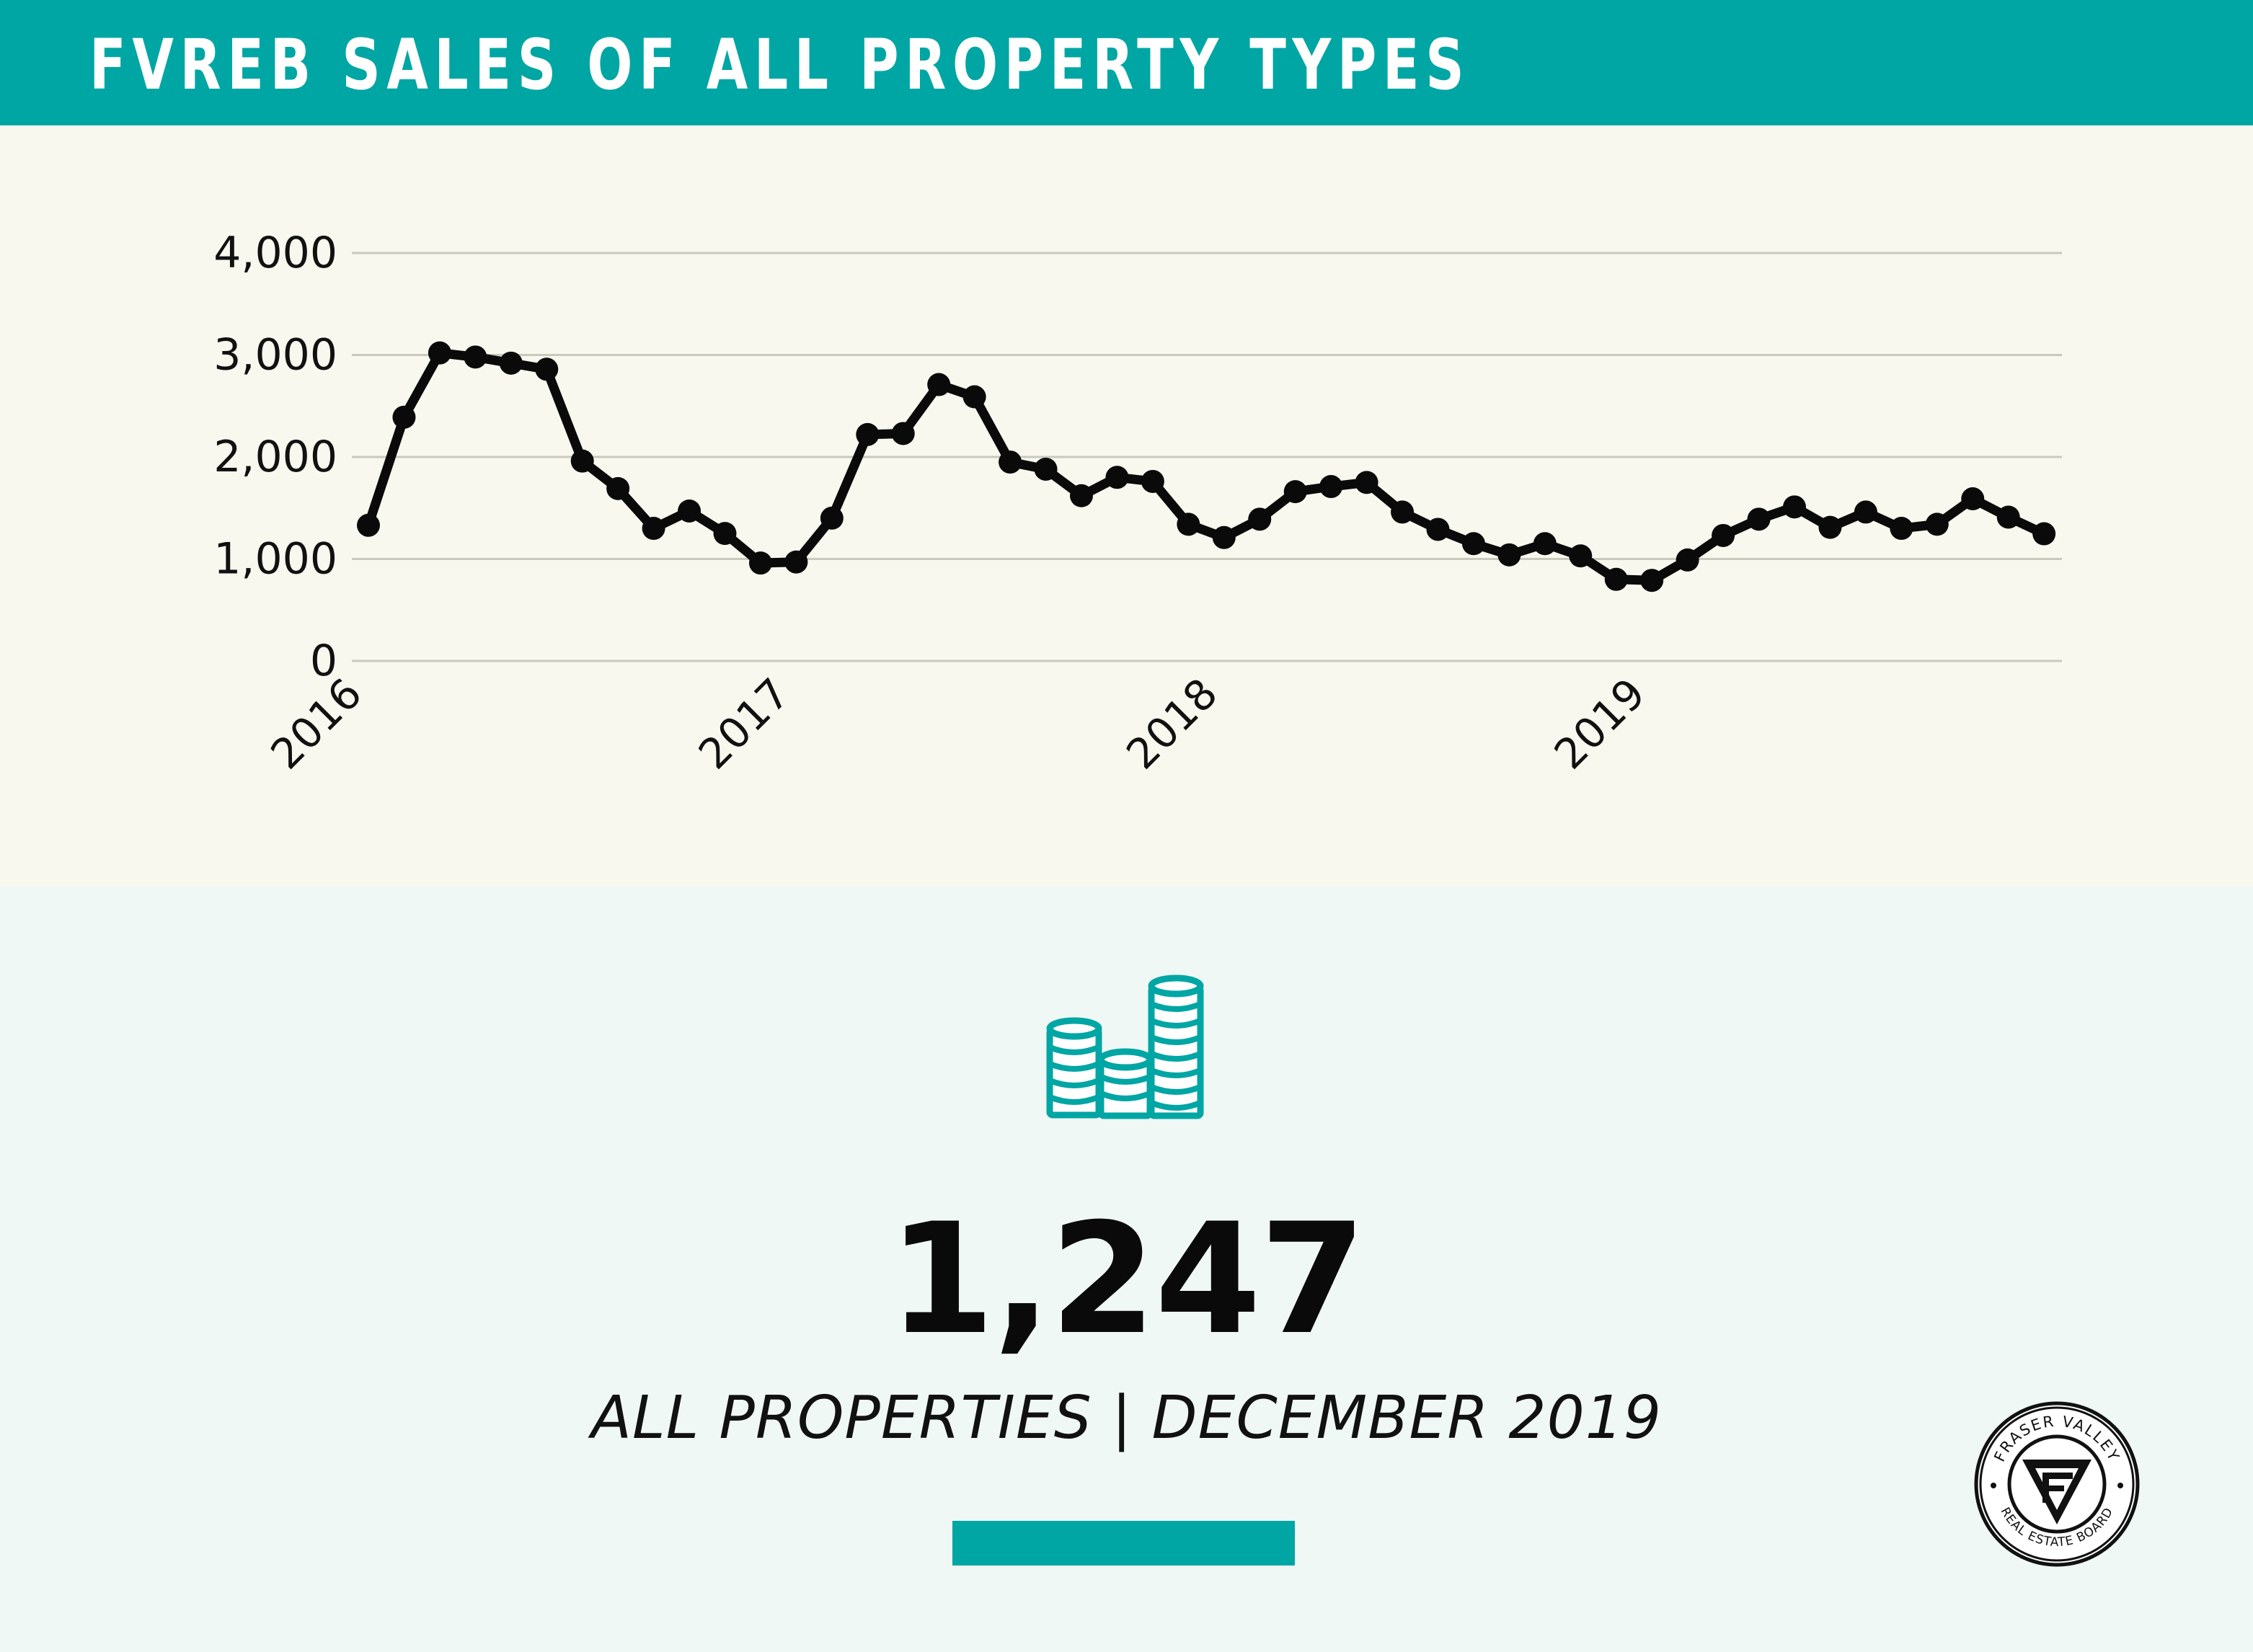  I want to click on sales-caption: ALL PROPERTIES | DECEMBER 2019, so click(1126, 1418).